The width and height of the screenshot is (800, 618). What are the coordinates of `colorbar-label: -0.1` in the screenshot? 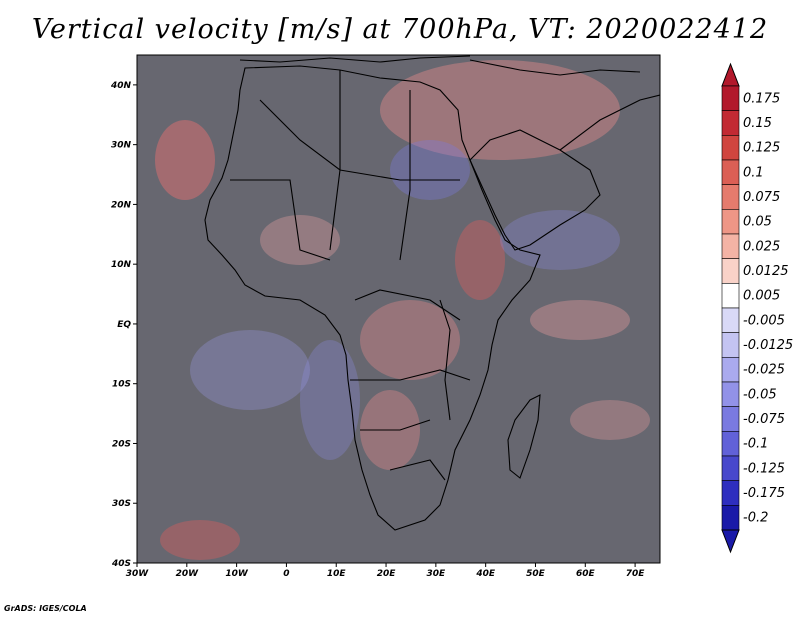 It's located at (755, 444).